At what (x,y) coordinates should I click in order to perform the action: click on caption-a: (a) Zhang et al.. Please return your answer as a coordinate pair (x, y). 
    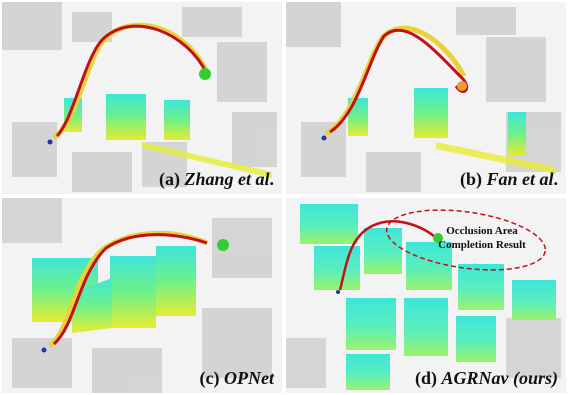
    Looking at the image, I should click on (216, 179).